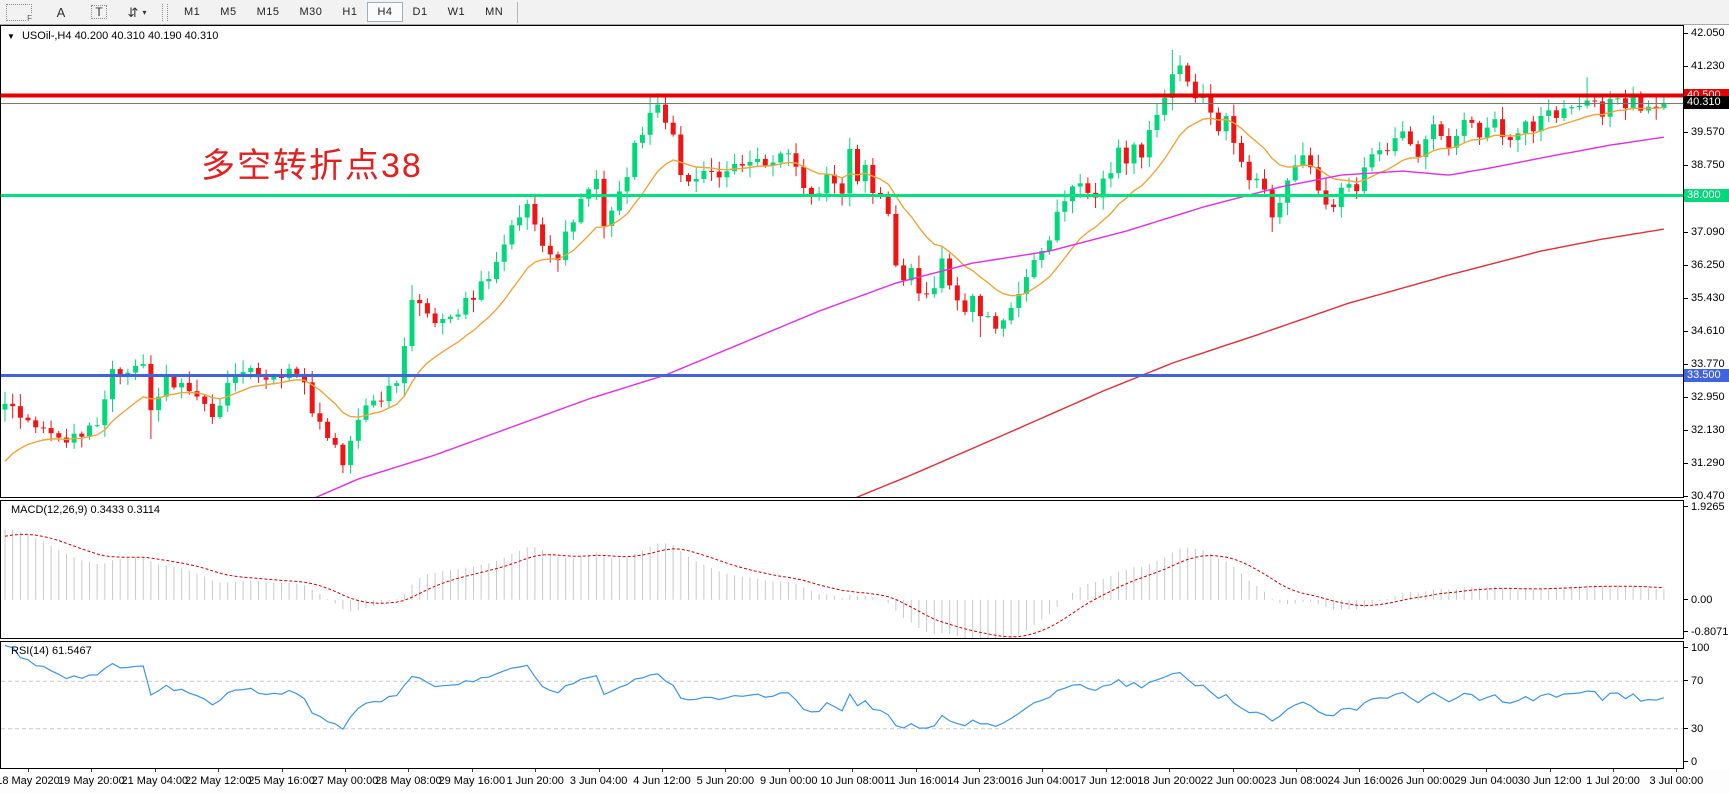 This screenshot has height=794, width=1729. What do you see at coordinates (46, 36) in the screenshot?
I see `chart-title: USOil-,H4` at bounding box center [46, 36].